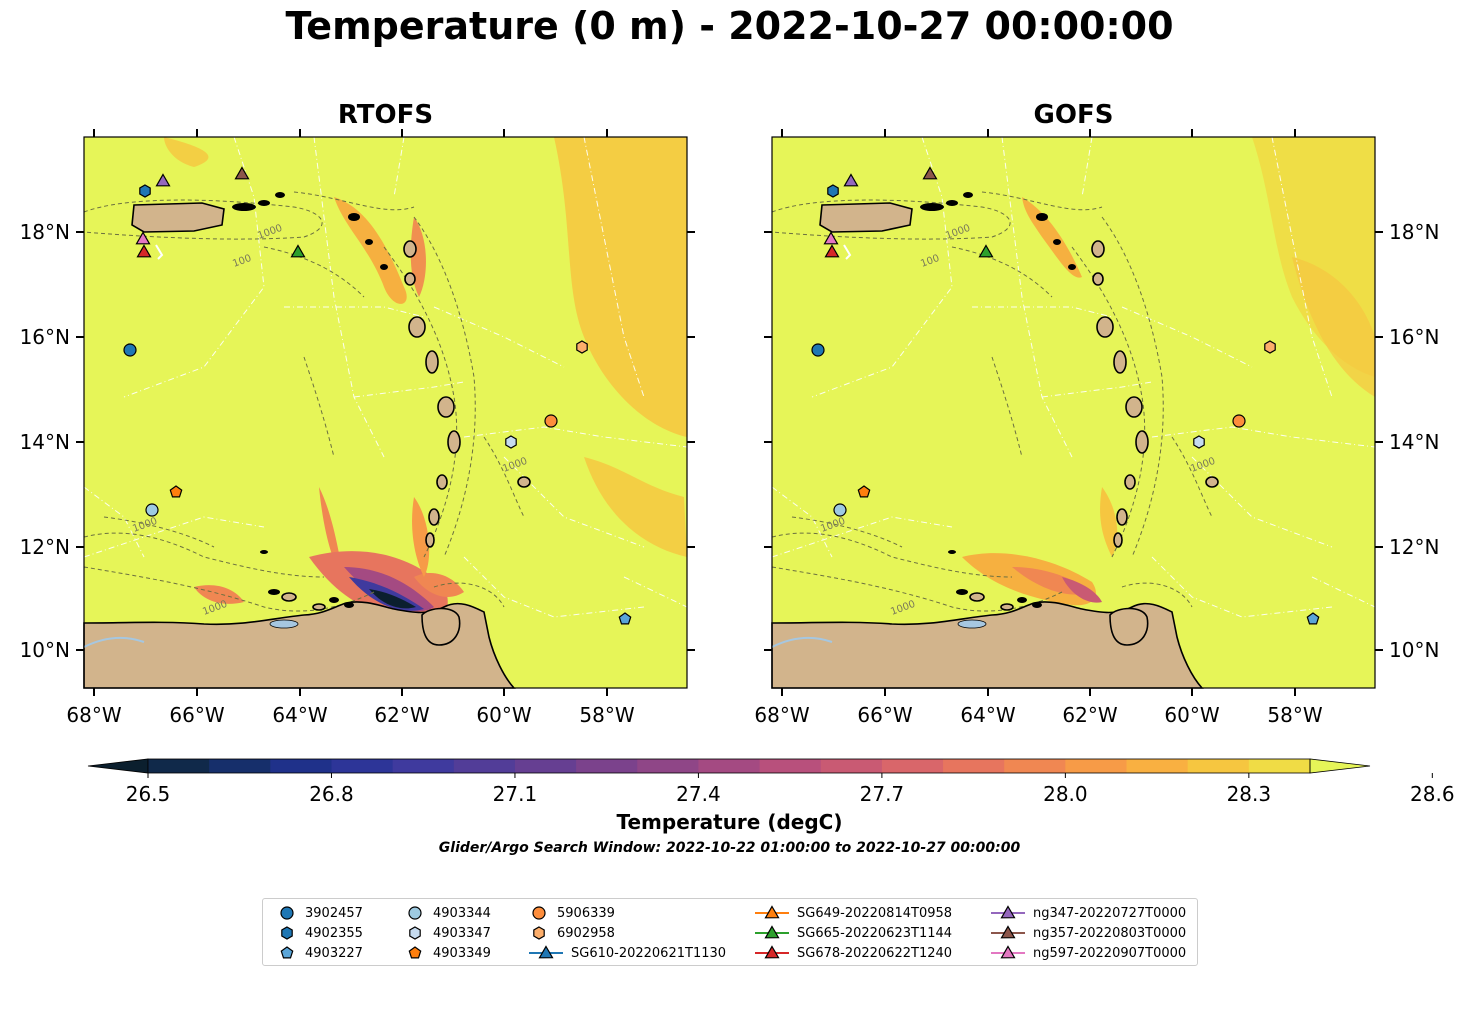 The width and height of the screenshot is (1459, 1014). What do you see at coordinates (781, 715) in the screenshot?
I see `x-tick-label: 68°W` at bounding box center [781, 715].